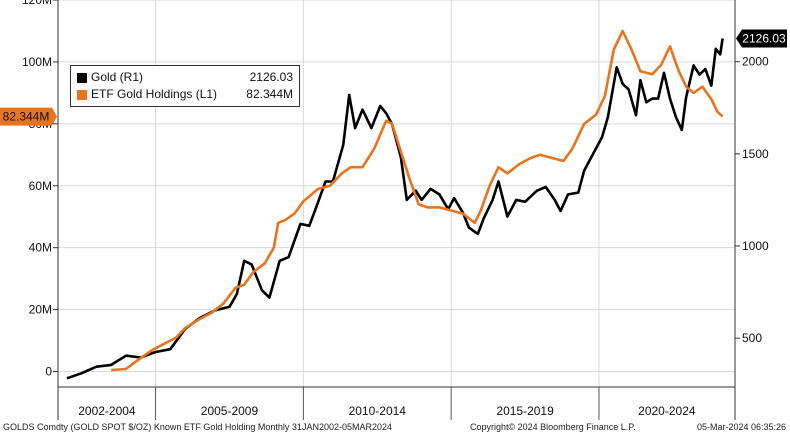 The width and height of the screenshot is (790, 435). What do you see at coordinates (752, 338) in the screenshot?
I see `right-tick-label: 500` at bounding box center [752, 338].